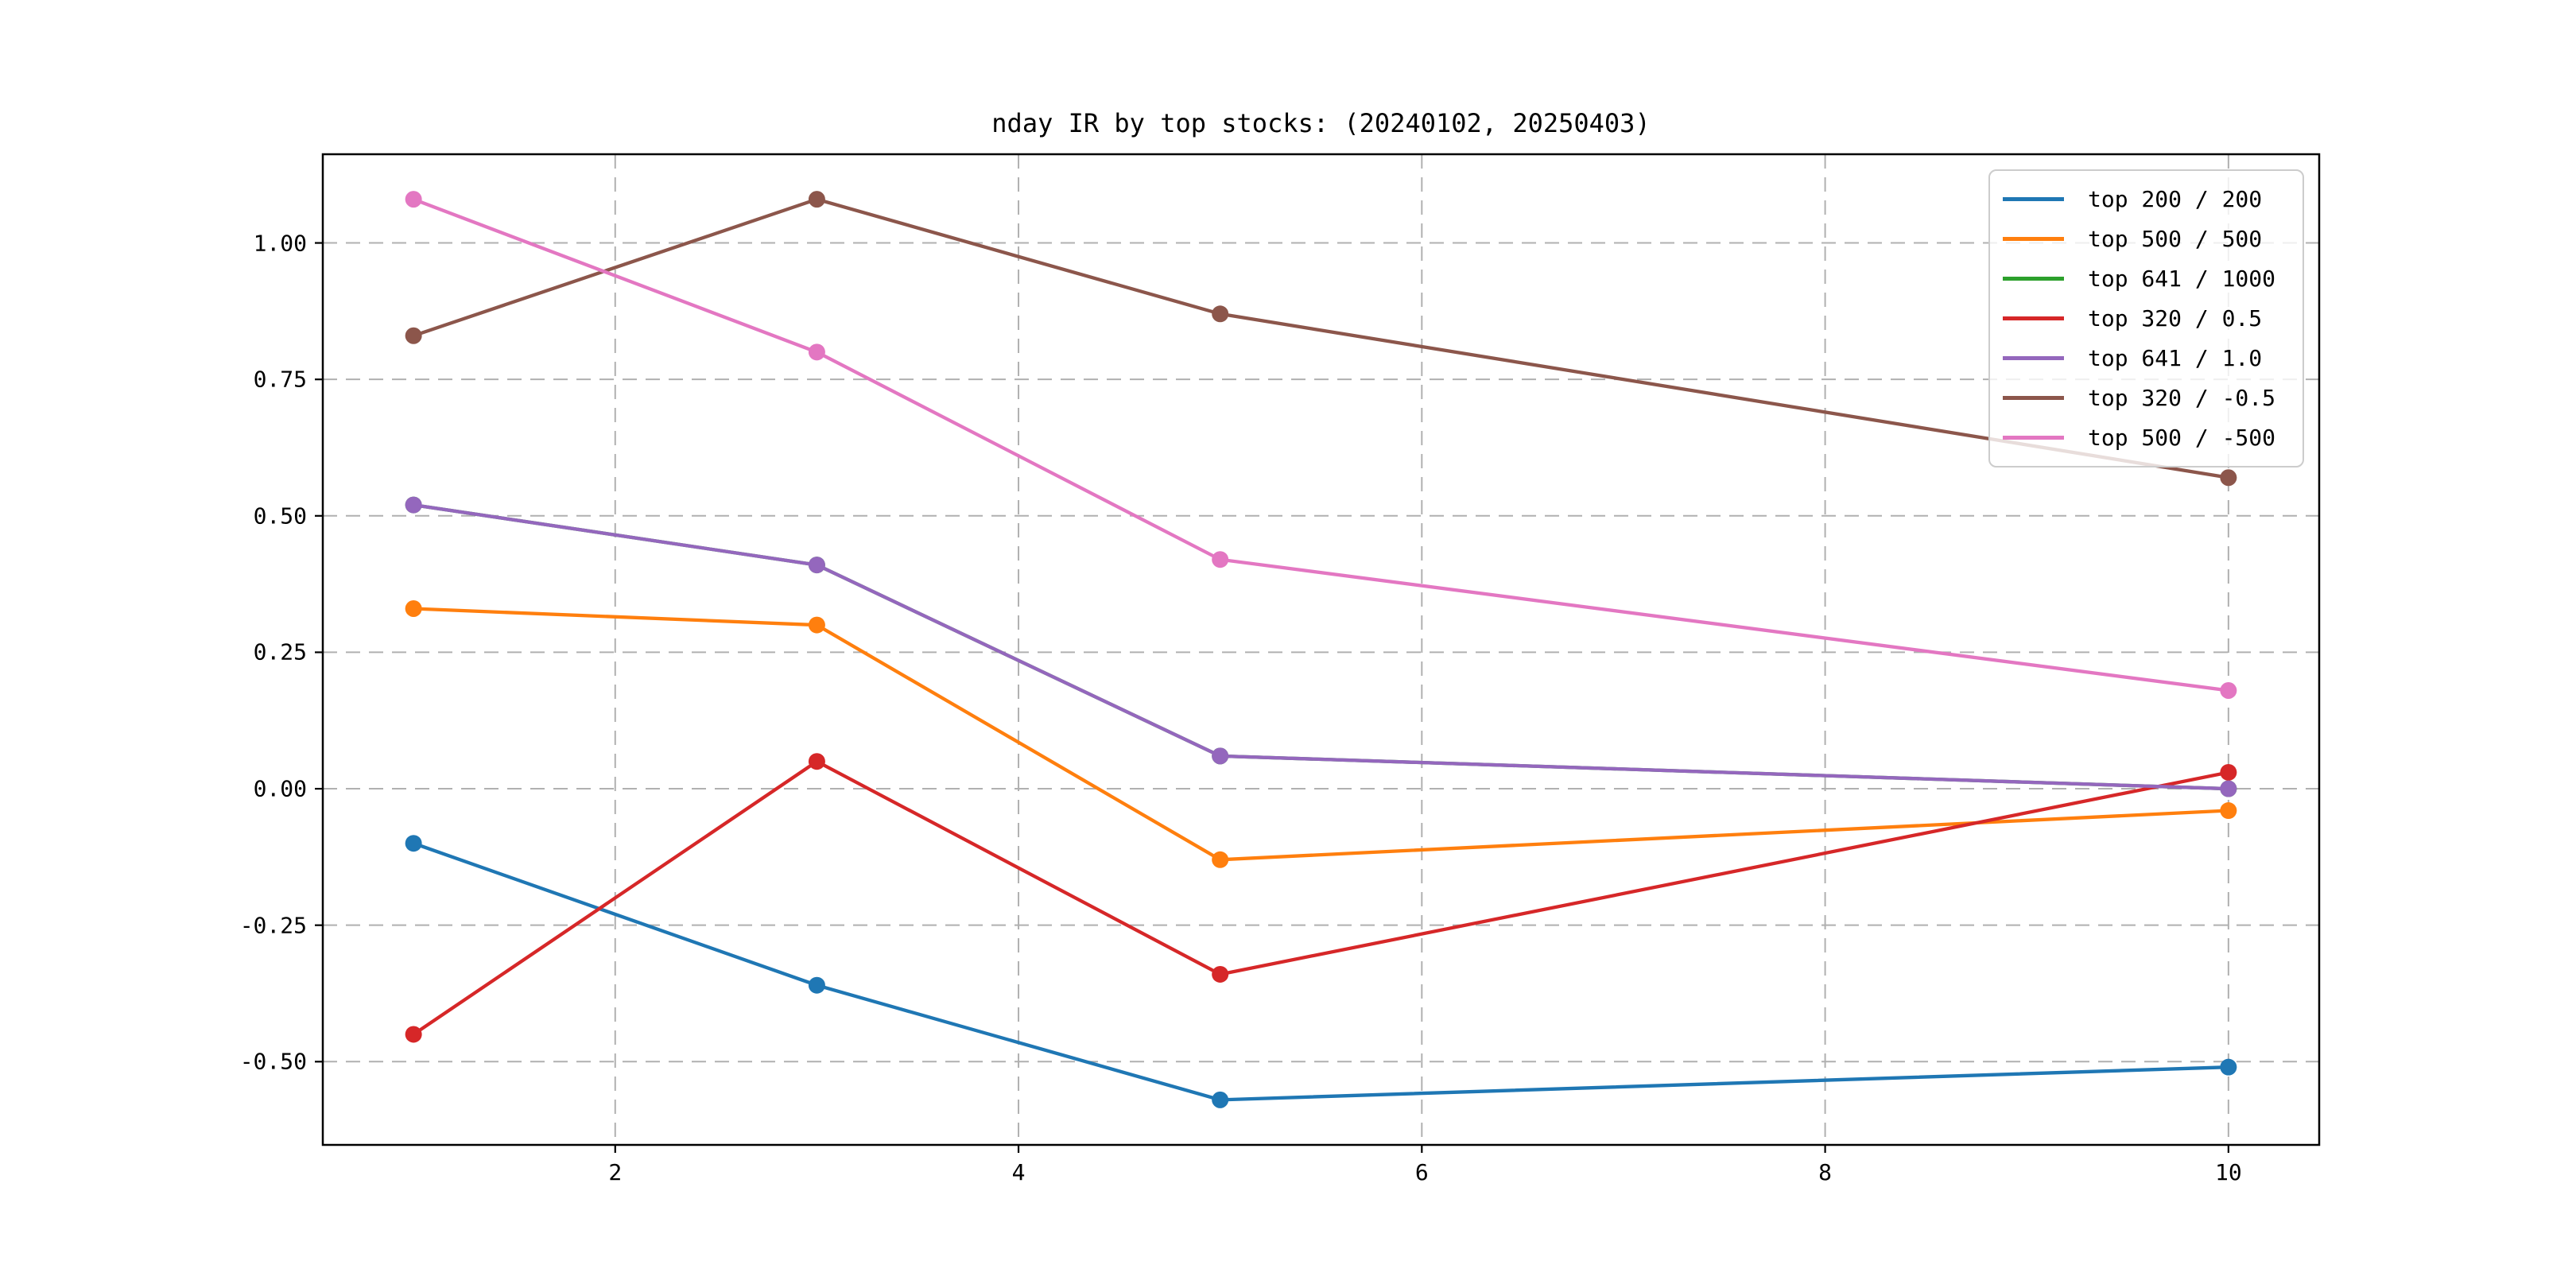 The height and width of the screenshot is (1288, 2576). I want to click on legend-entry: top 320 / 0.5, so click(2146, 318).